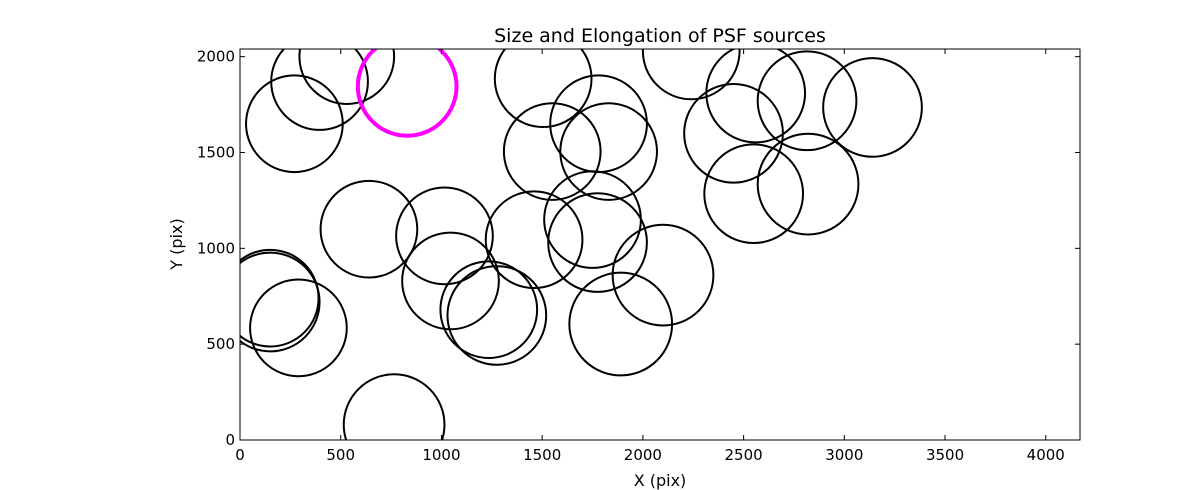 Image resolution: width=1200 pixels, height=490 pixels. What do you see at coordinates (176, 244) in the screenshot?
I see `y-axis-label: Y (pix)` at bounding box center [176, 244].